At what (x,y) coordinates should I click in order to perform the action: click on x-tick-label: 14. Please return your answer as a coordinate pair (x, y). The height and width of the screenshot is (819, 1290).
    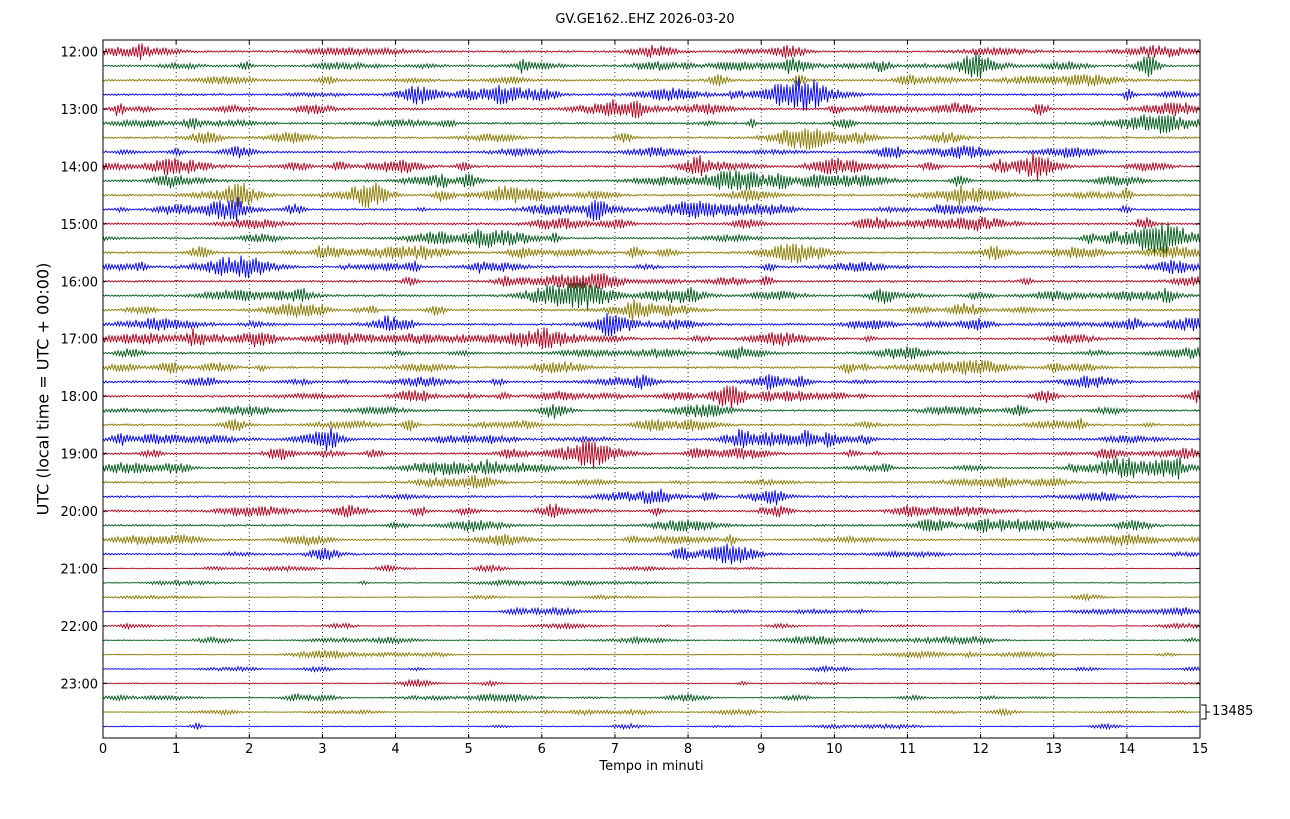
    Looking at the image, I should click on (1127, 749).